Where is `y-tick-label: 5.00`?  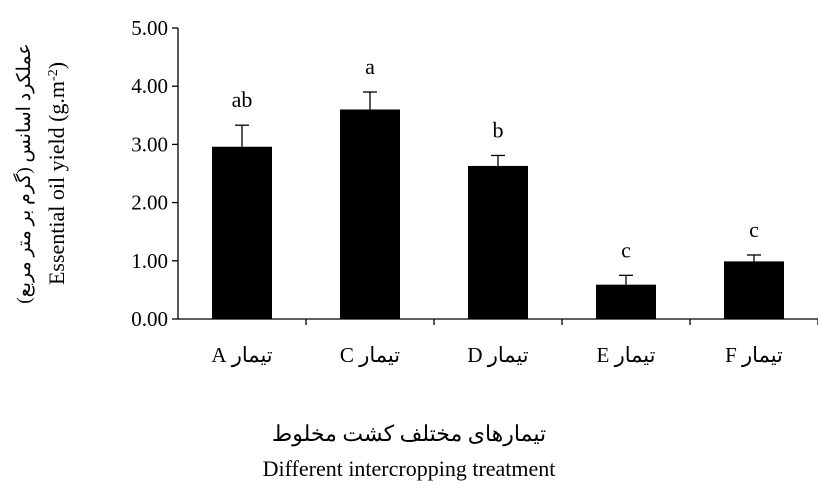
y-tick-label: 5.00 is located at coordinates (149, 28).